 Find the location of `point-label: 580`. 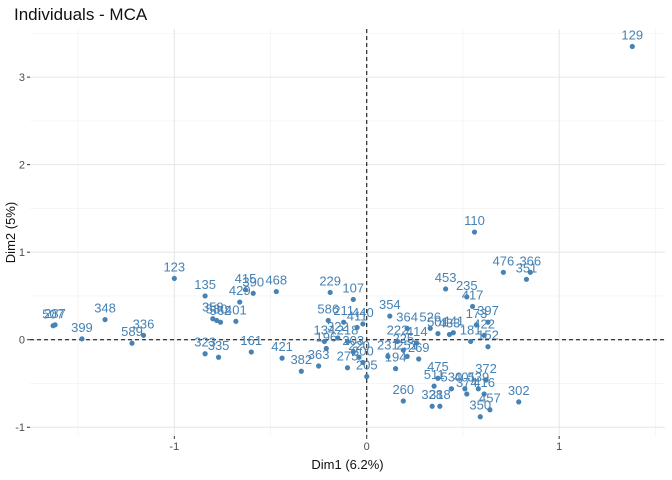

point-label: 580 is located at coordinates (217, 308).